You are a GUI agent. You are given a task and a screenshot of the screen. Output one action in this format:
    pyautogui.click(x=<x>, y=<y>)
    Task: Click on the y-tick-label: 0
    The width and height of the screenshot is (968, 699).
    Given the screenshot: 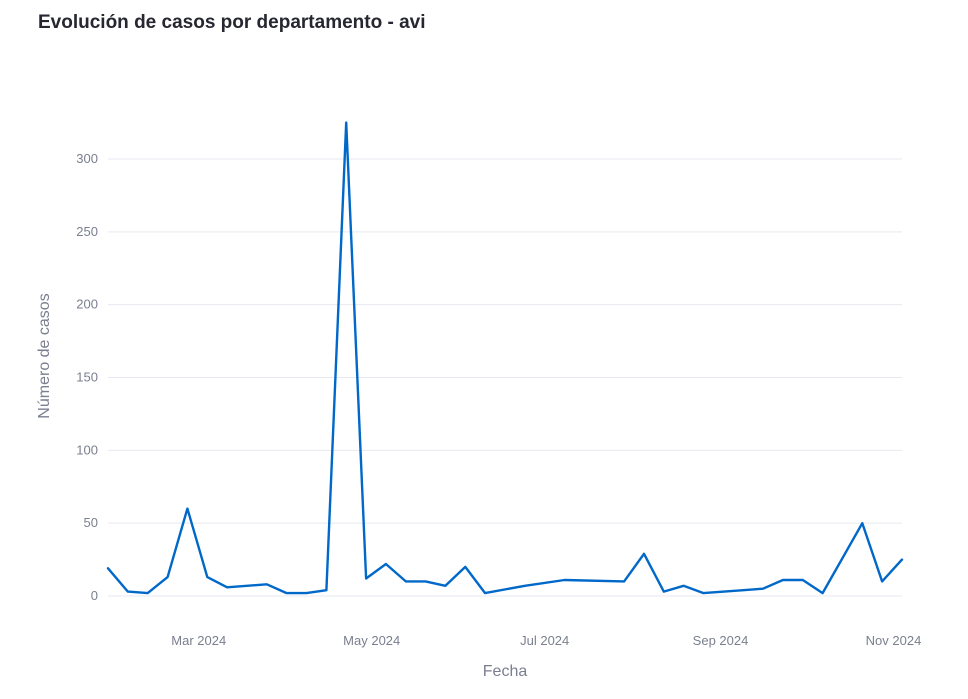 What is the action you would take?
    pyautogui.click(x=94, y=595)
    